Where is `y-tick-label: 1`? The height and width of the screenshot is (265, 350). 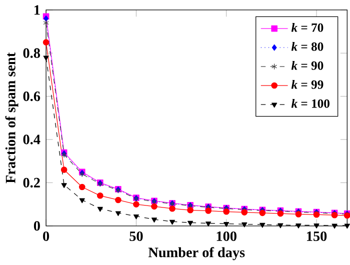
y-tick-label: 1 is located at coordinates (37, 9).